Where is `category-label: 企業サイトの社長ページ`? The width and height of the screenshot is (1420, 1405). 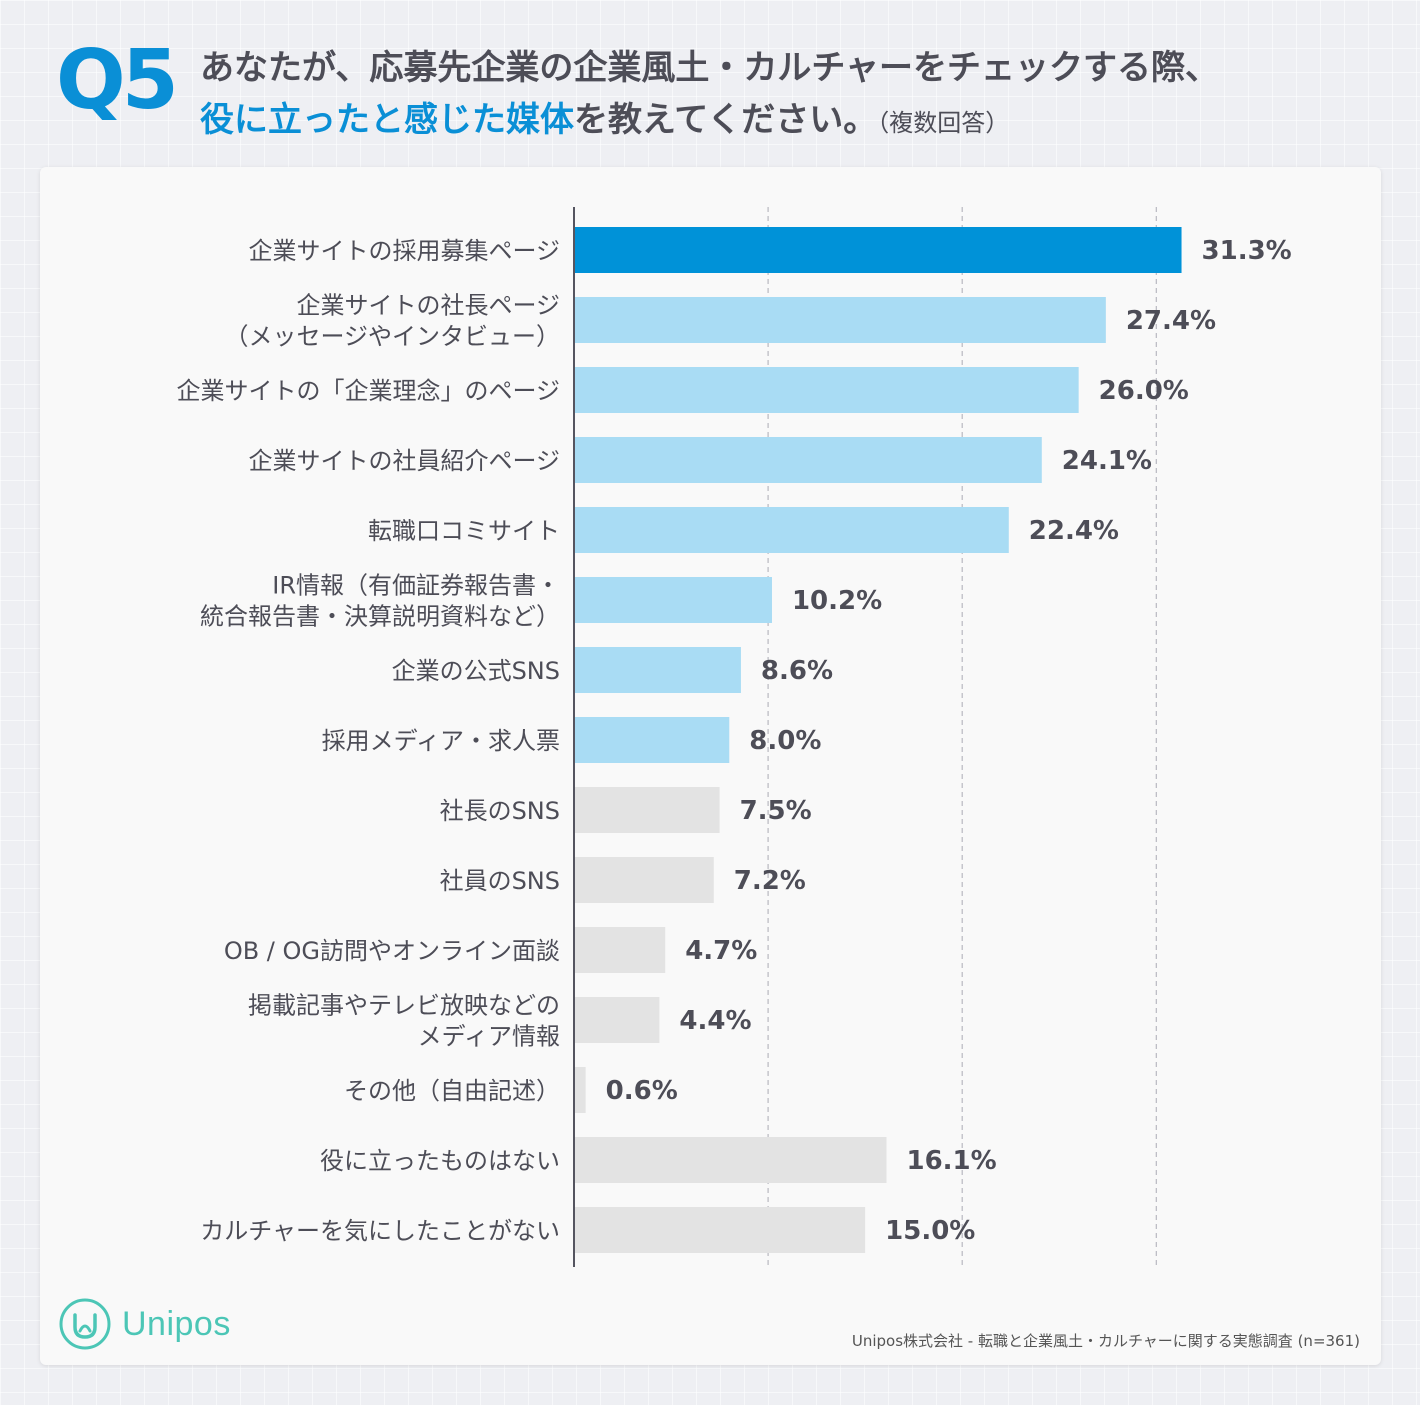 category-label: 企業サイトの社長ページ is located at coordinates (428, 306).